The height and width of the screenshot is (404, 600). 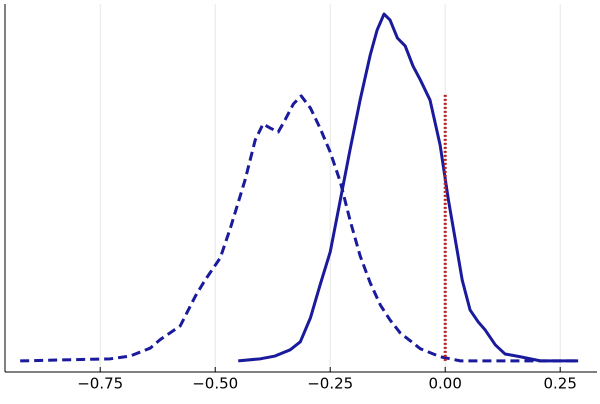 What do you see at coordinates (445, 384) in the screenshot?
I see `x-tick-label: 0.00` at bounding box center [445, 384].